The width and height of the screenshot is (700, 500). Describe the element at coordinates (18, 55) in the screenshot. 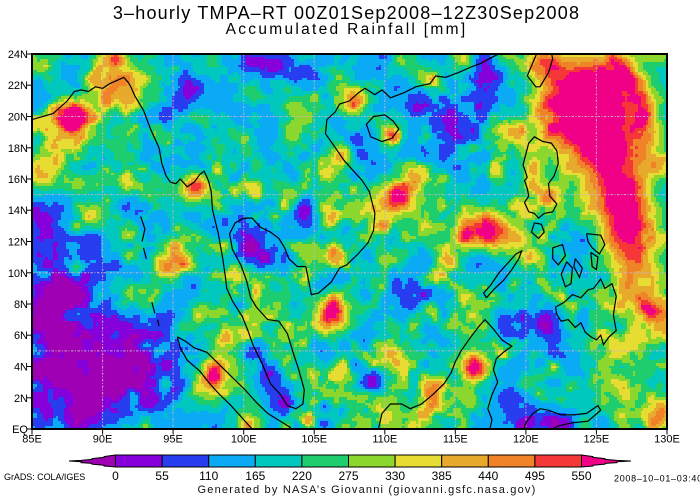

I see `svg-text: 24N` at that location.